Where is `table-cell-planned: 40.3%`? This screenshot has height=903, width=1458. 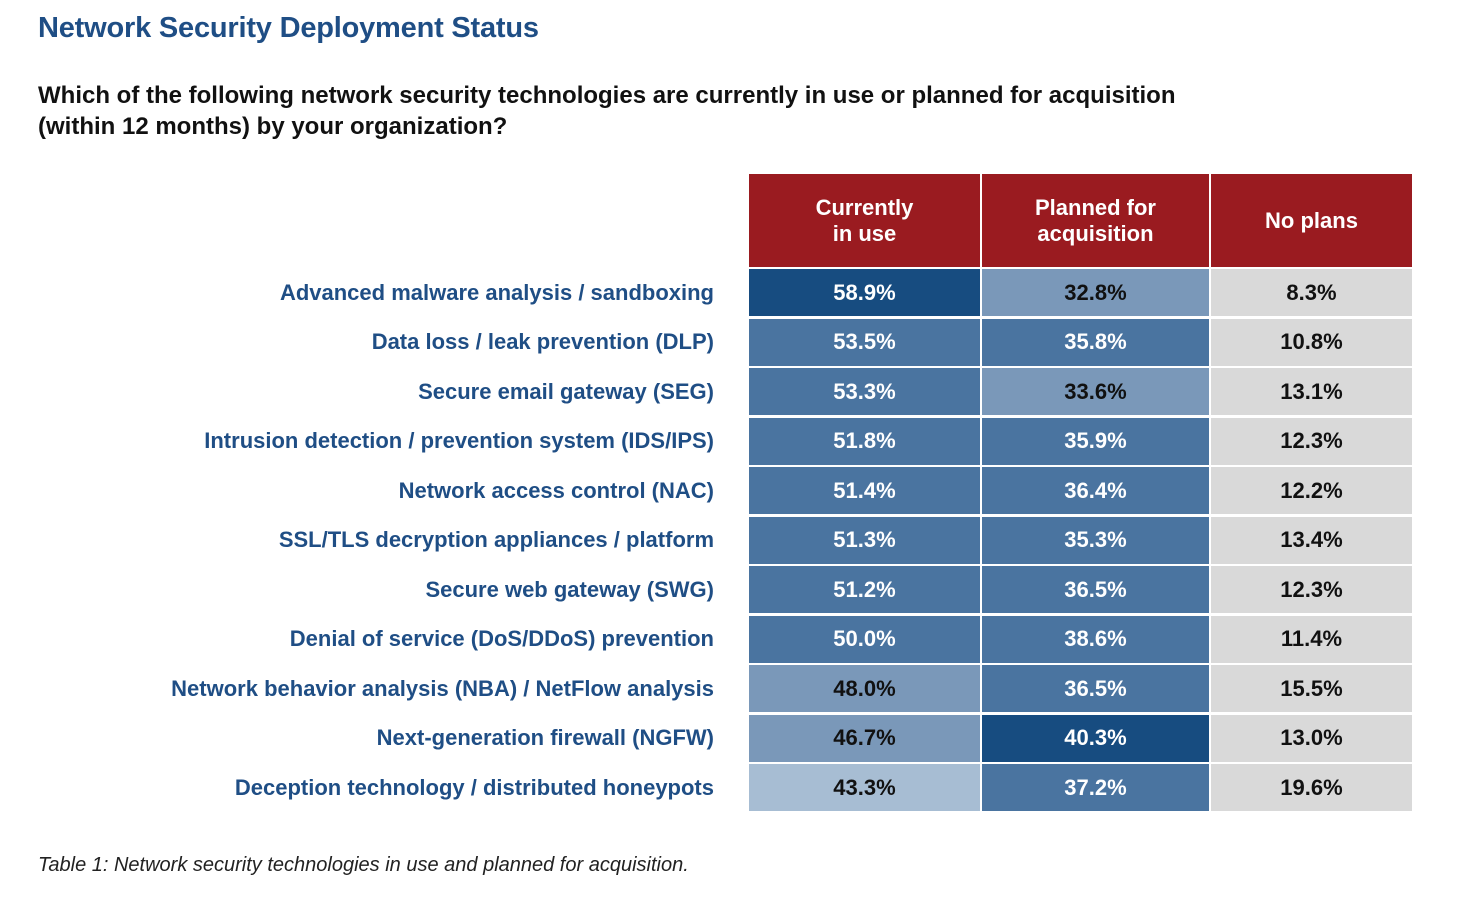 table-cell-planned: 40.3% is located at coordinates (1095, 738).